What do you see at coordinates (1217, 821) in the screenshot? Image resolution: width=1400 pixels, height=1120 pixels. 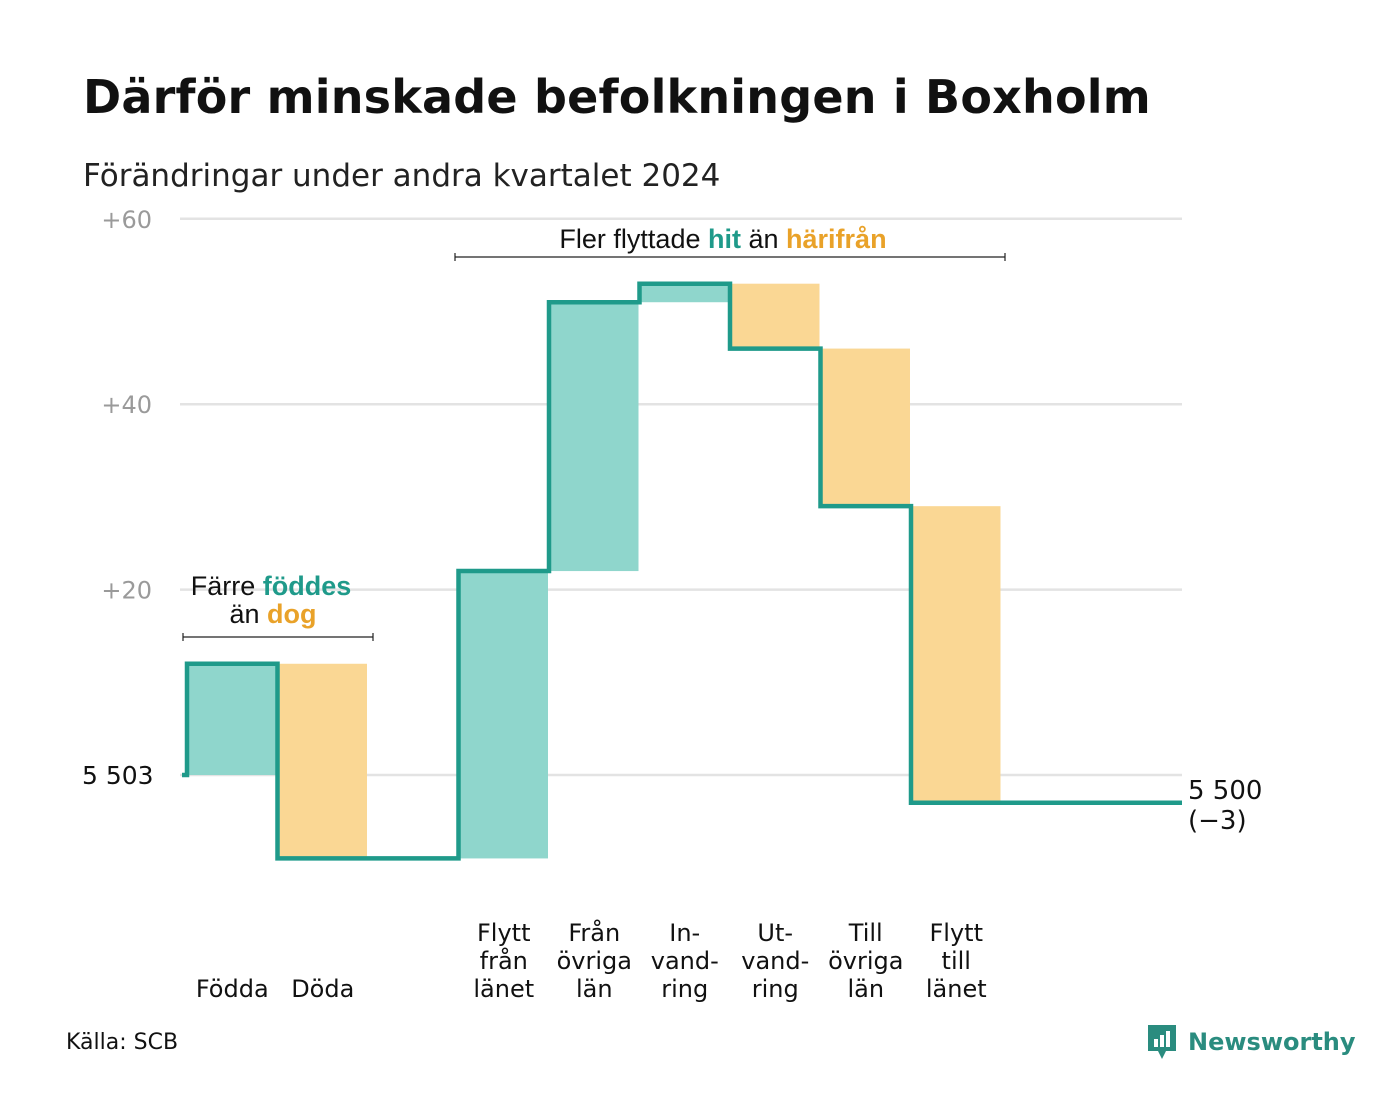 I see `end-change-label: (−3)` at bounding box center [1217, 821].